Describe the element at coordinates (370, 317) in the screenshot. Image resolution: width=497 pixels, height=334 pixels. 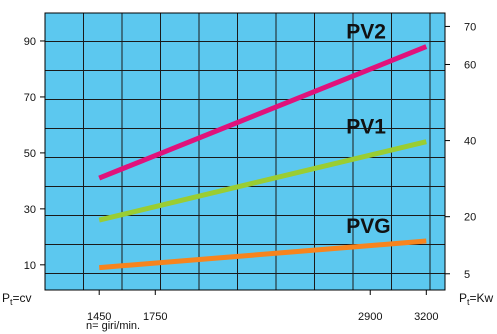
I see `x-tick-label: 2900` at that location.